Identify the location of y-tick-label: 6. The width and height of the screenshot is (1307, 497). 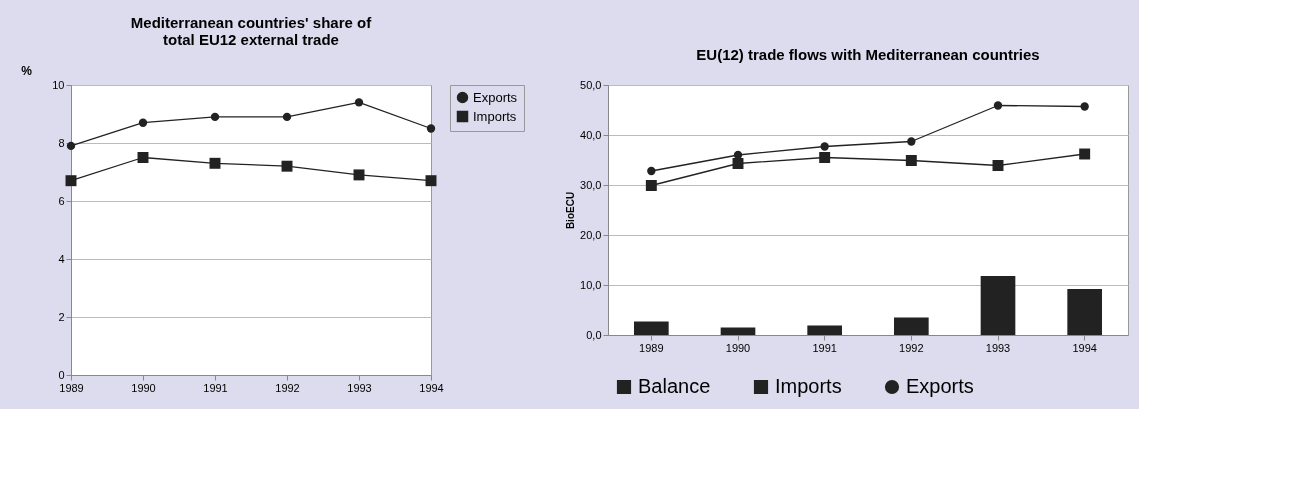
(61, 200).